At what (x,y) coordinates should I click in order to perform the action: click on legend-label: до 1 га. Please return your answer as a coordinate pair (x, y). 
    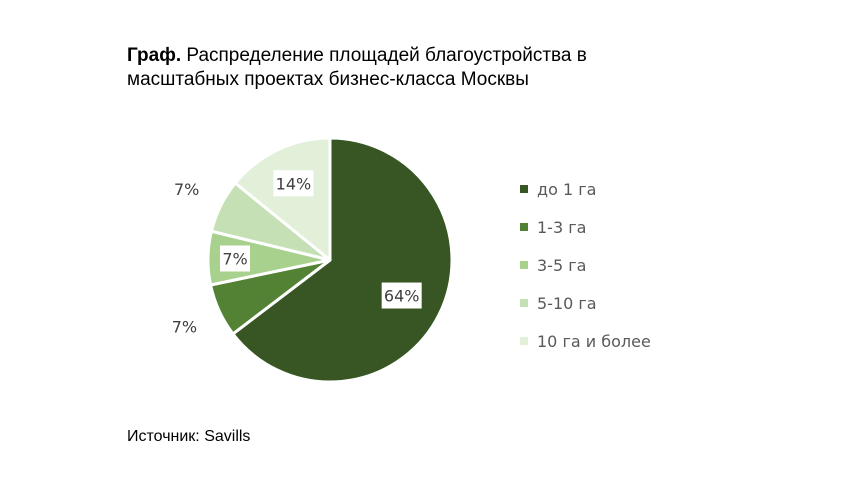
    Looking at the image, I should click on (567, 189).